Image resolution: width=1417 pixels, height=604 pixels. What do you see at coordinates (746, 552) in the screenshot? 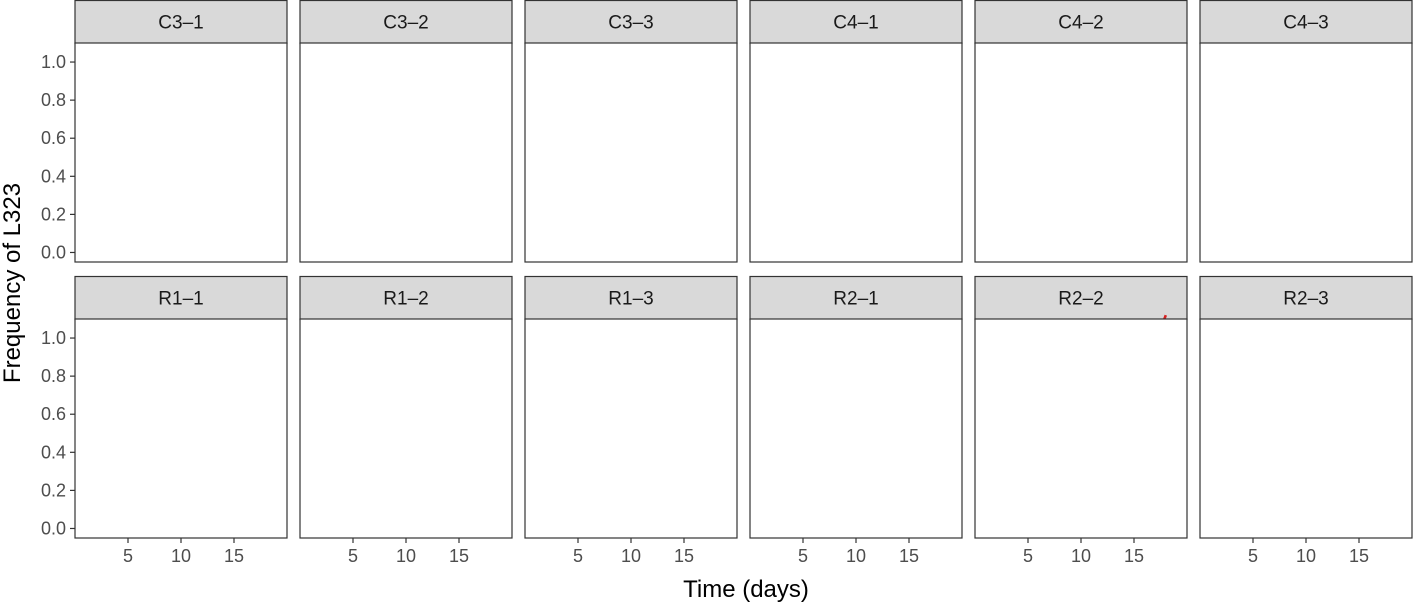
I see `x-axis-layer: 5 10 15 5 10 15 5 10 15 5 10 15 5 10 15 5 10 15` at bounding box center [746, 552].